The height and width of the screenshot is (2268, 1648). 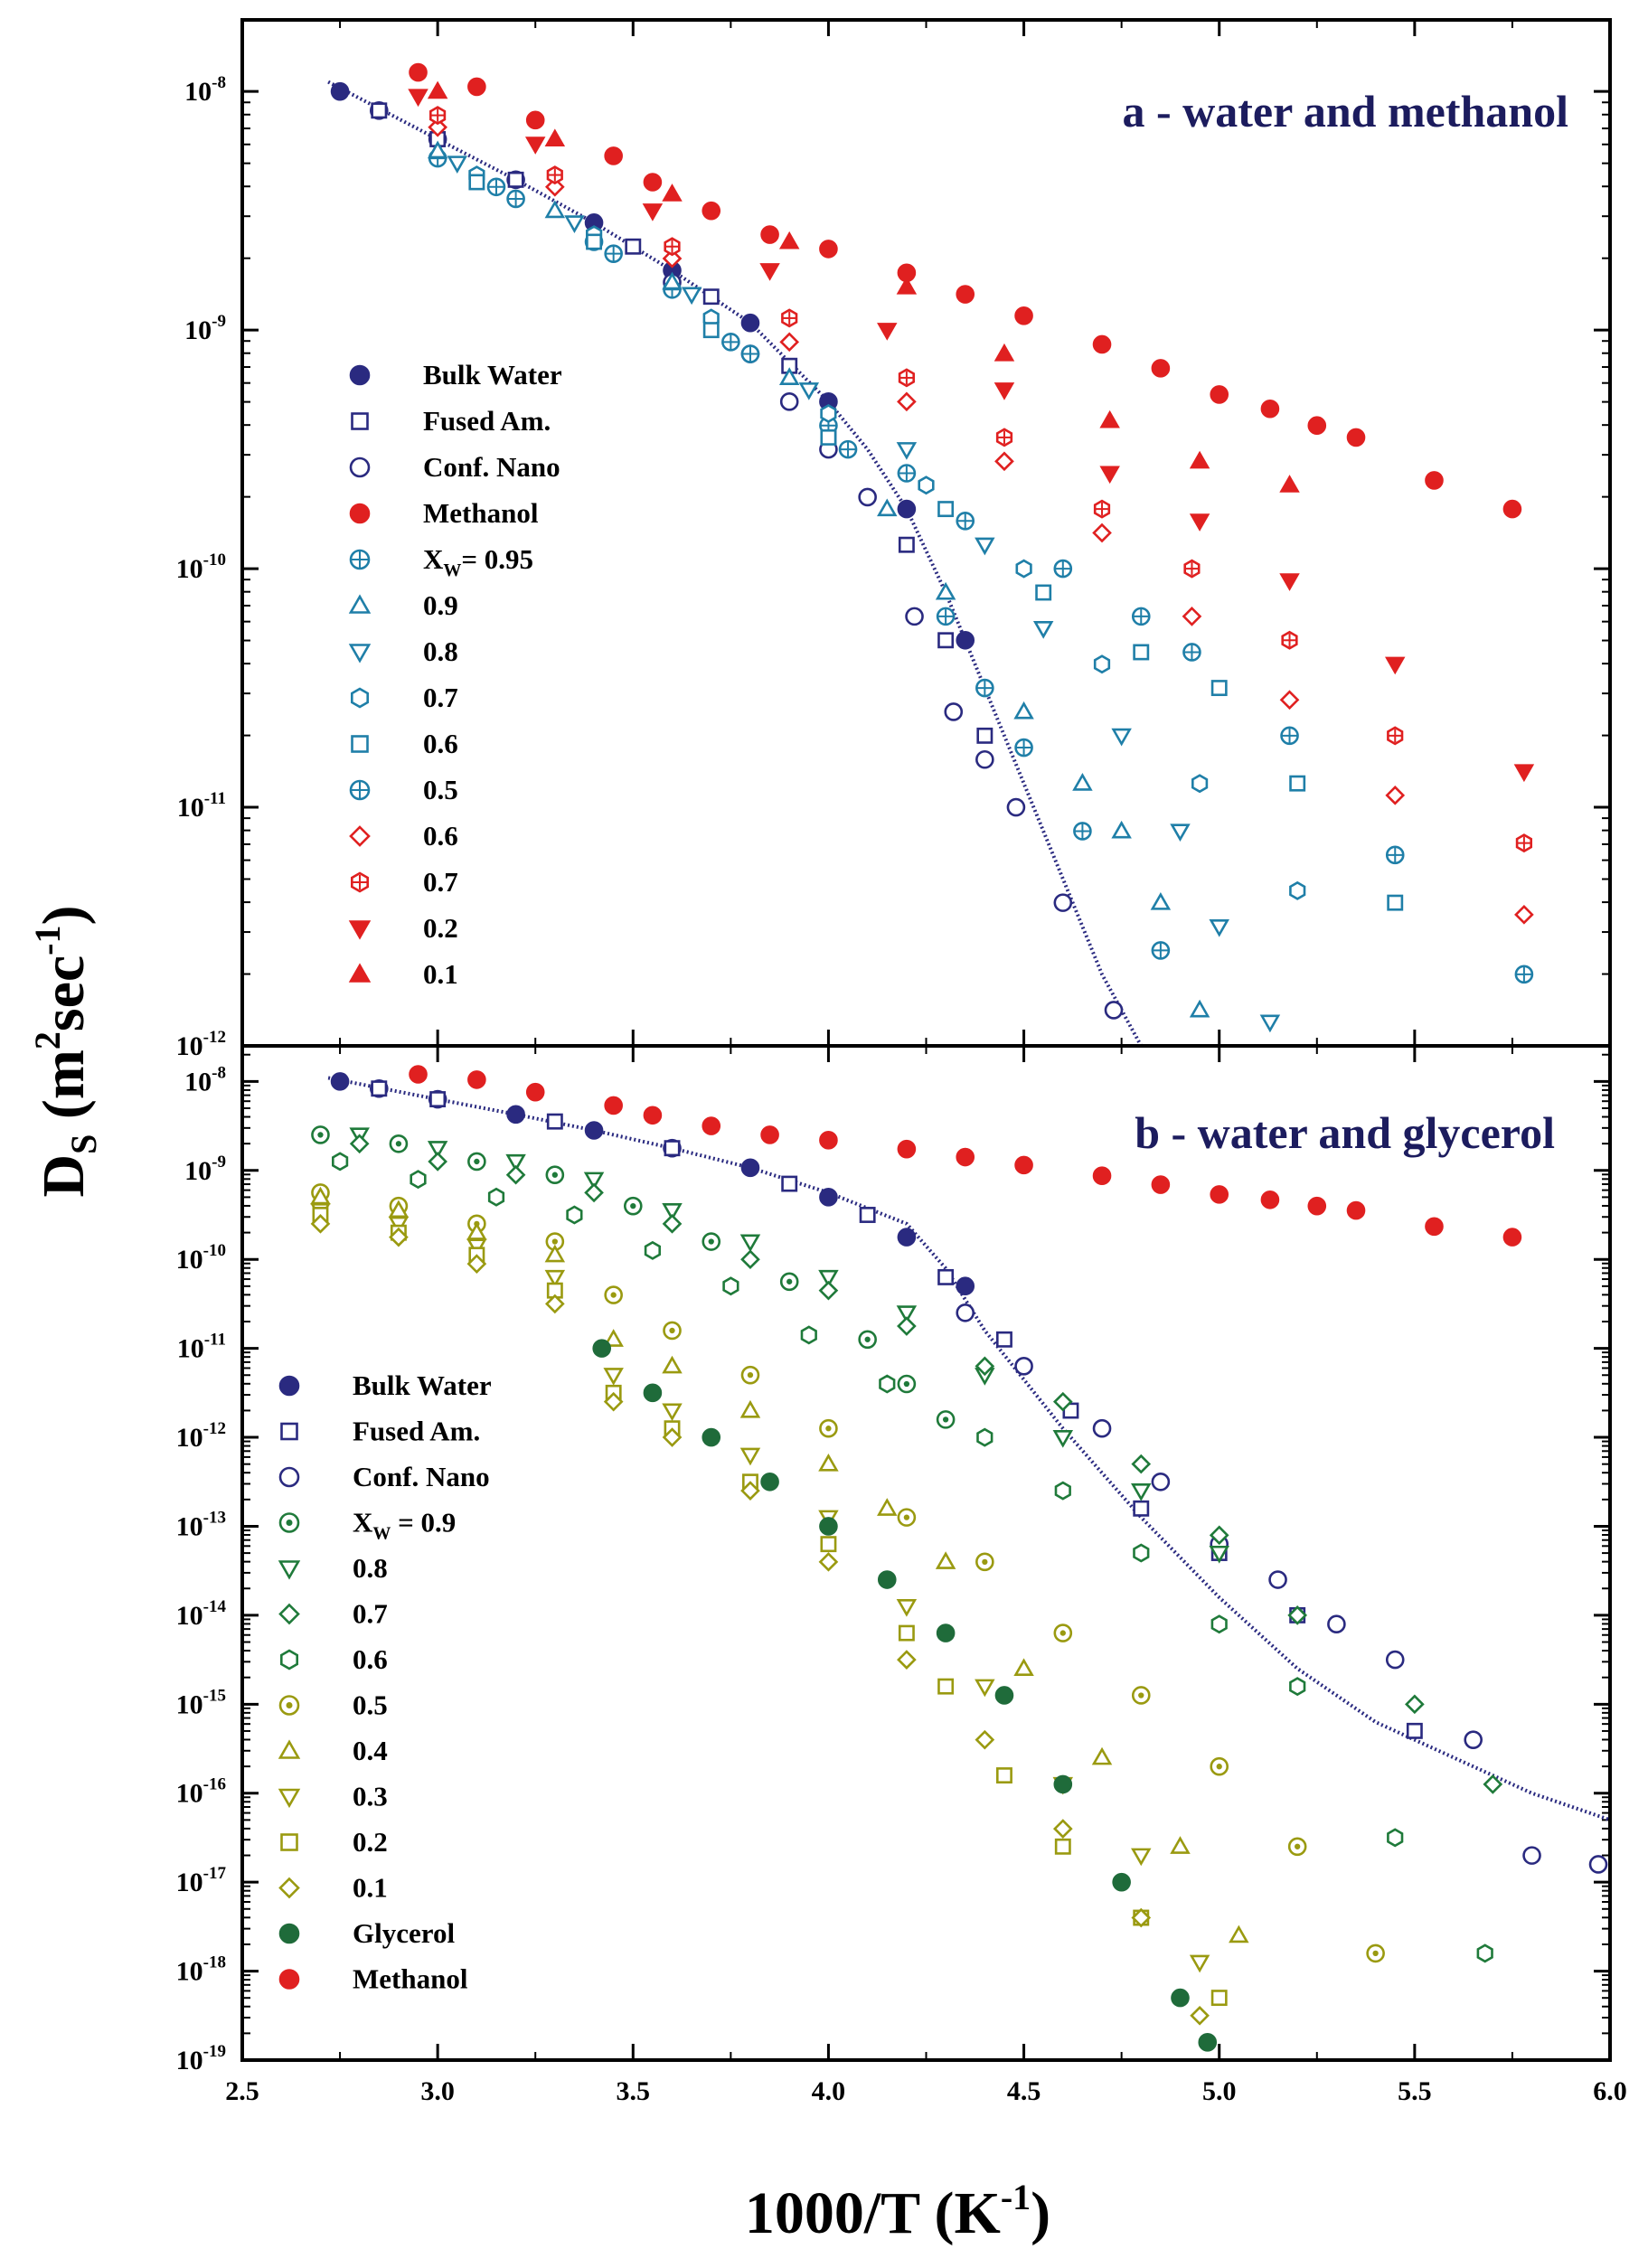 What do you see at coordinates (440, 698) in the screenshot?
I see `legend-label: 0.7` at bounding box center [440, 698].